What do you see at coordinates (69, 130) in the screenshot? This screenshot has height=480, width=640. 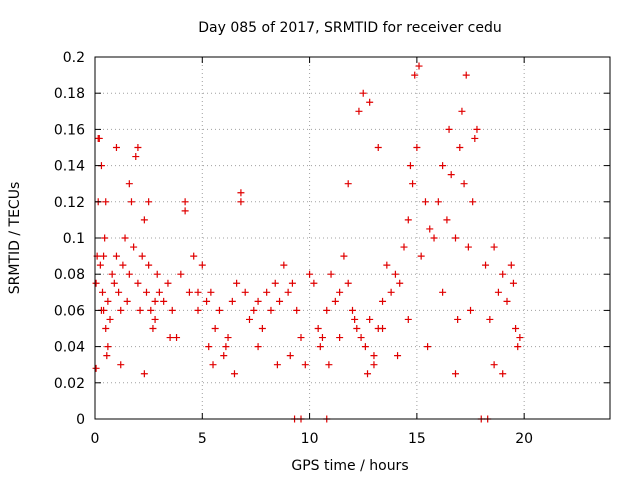 I see `y-tick-label: 0.16` at bounding box center [69, 130].